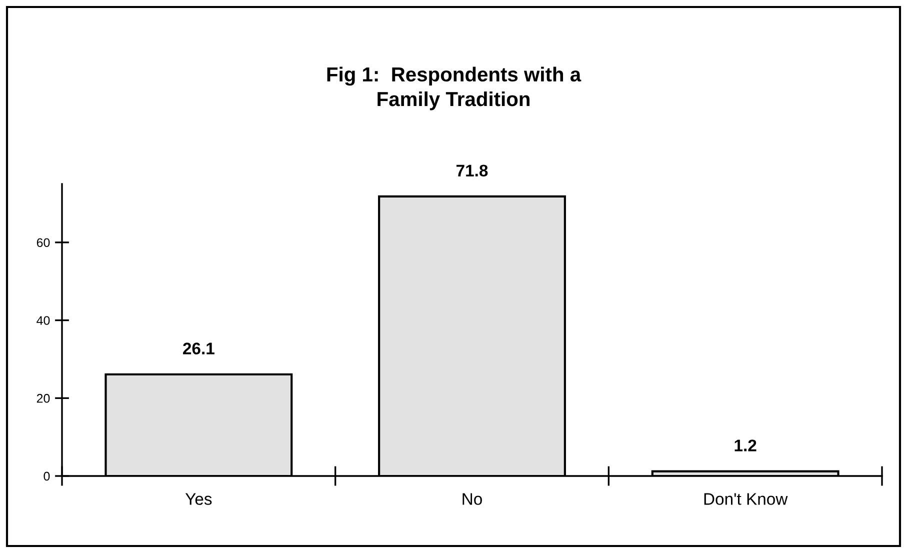  Describe the element at coordinates (43, 320) in the screenshot. I see `y-tick-label: 40` at that location.